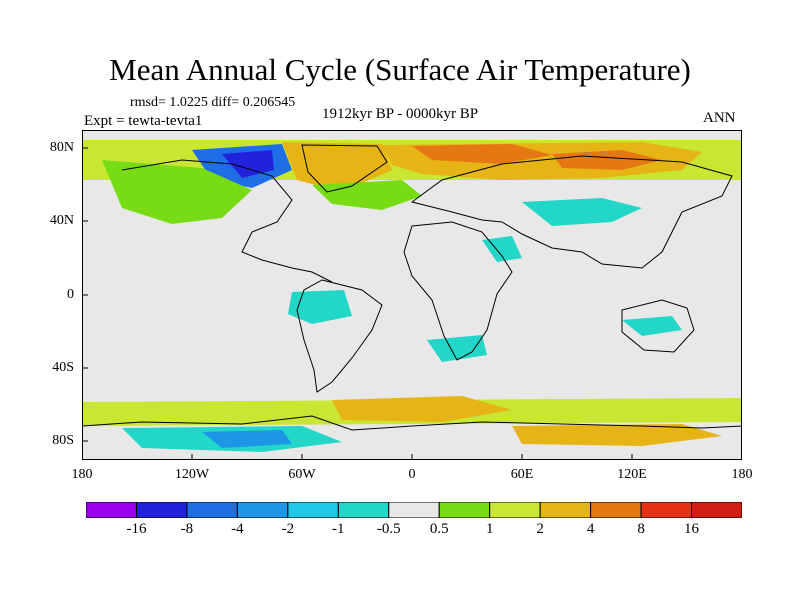 This screenshot has height=600, width=800. Describe the element at coordinates (502, 249) in the screenshot. I see `arabia-cooling` at that location.